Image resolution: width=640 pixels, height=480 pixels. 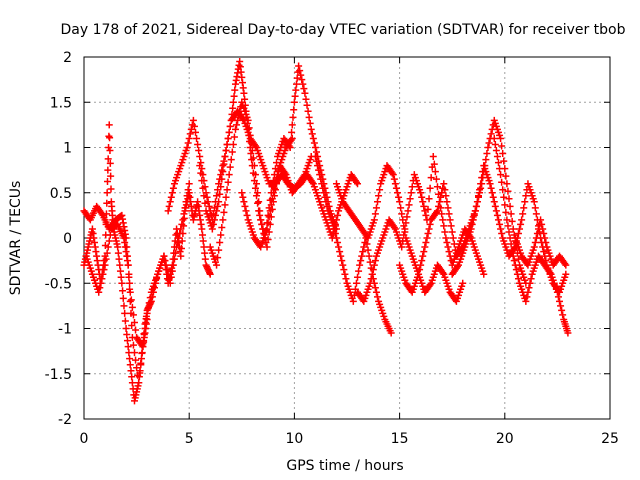 I want to click on x-tick-label: 20, so click(x=505, y=439).